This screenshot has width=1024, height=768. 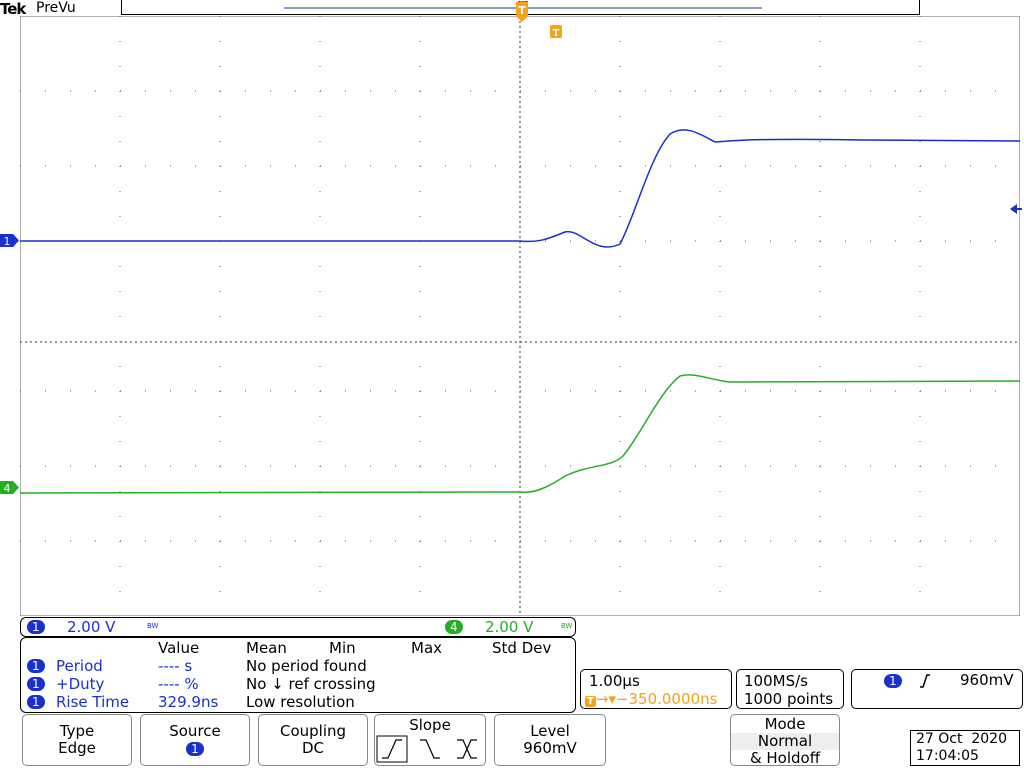 What do you see at coordinates (893, 681) in the screenshot?
I see `trigger-source-badge: 1` at bounding box center [893, 681].